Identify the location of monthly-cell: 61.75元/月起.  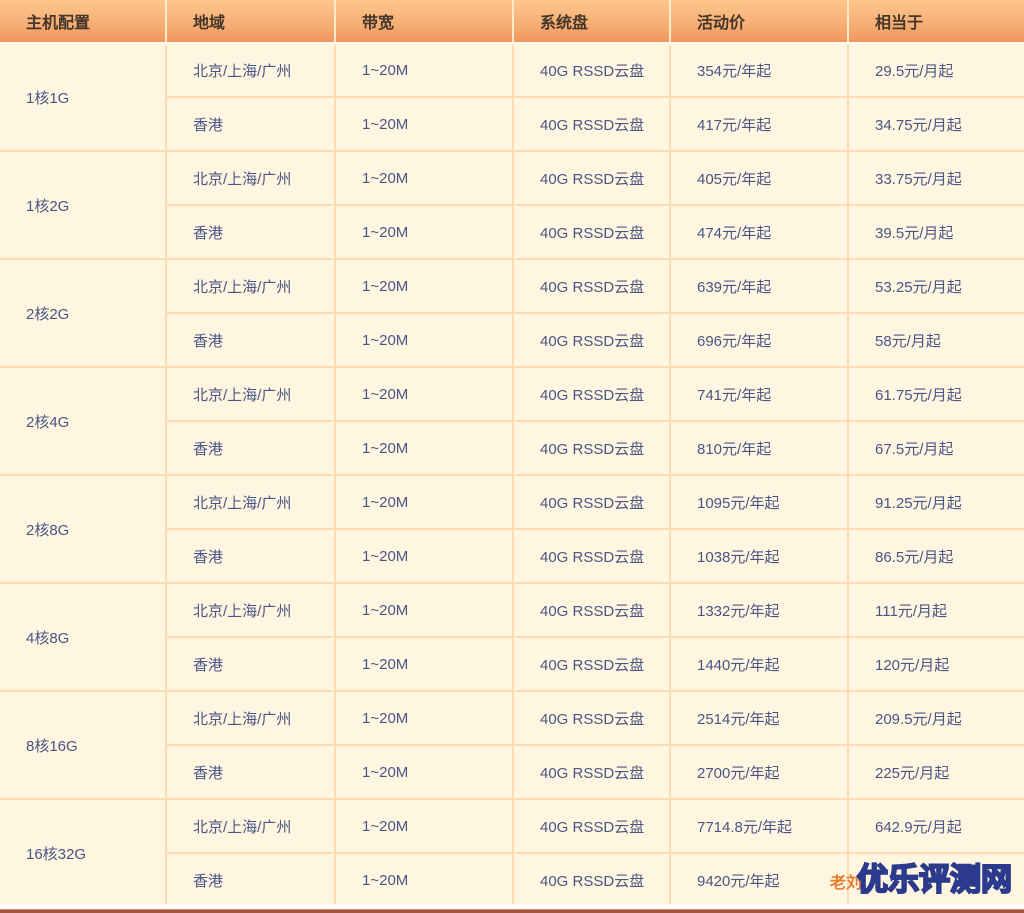
(936, 394).